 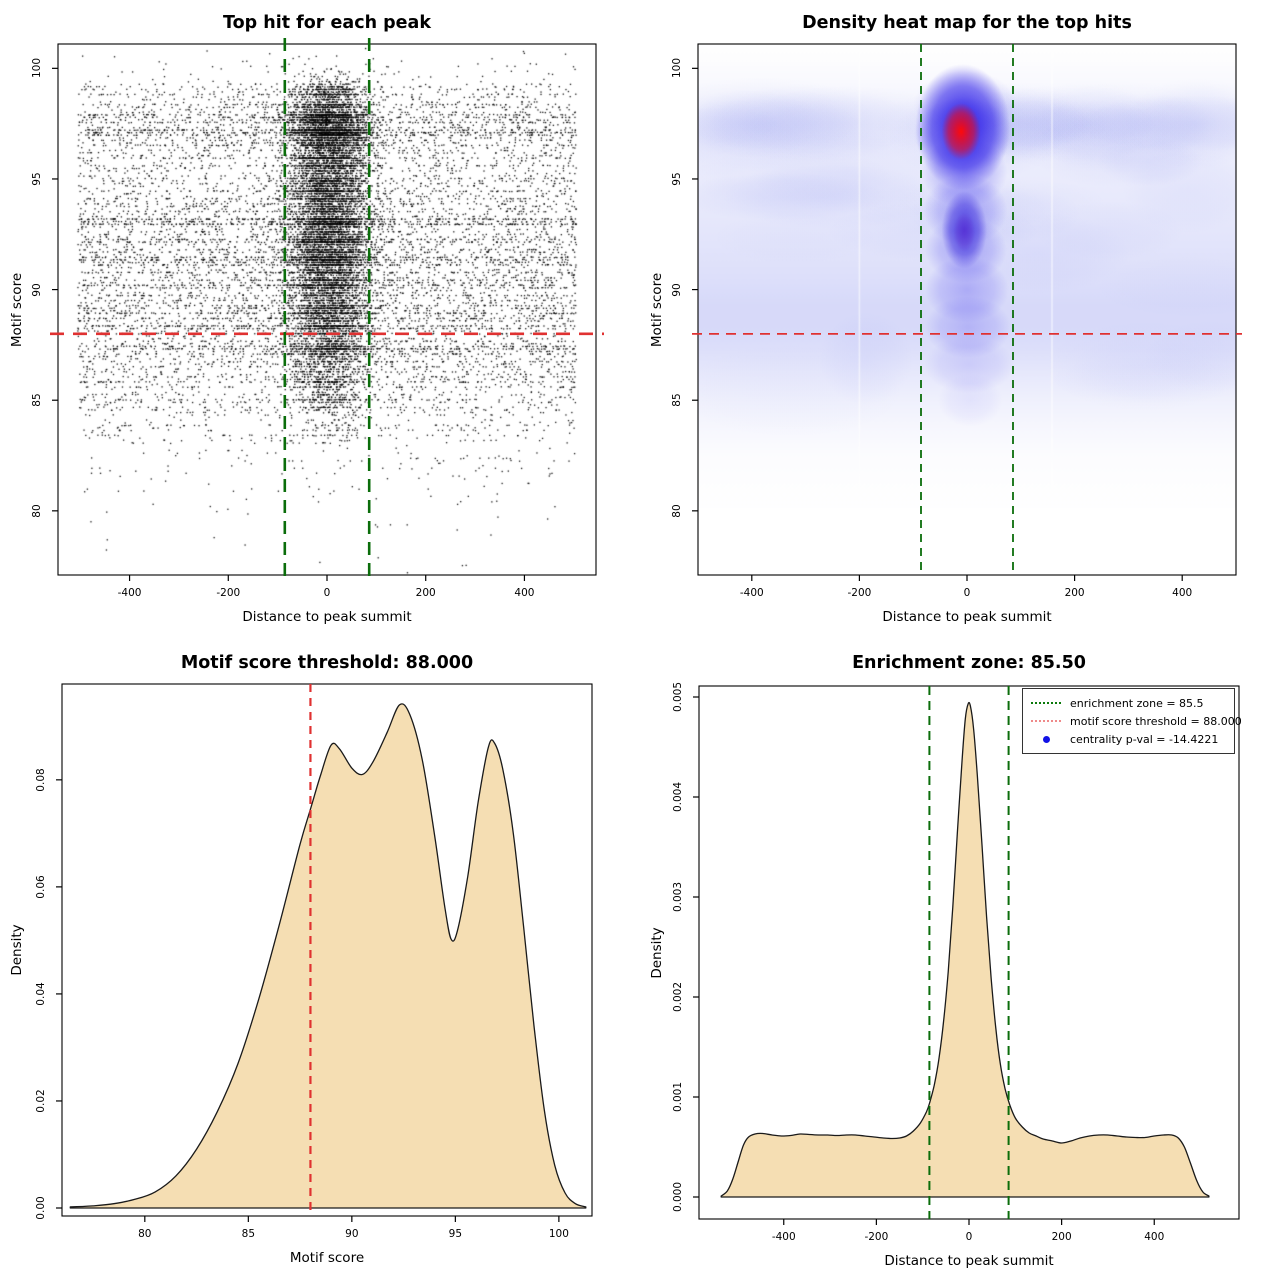 What do you see at coordinates (1137, 703) in the screenshot?
I see `legend-item-label: enrichment zone = 85.5` at bounding box center [1137, 703].